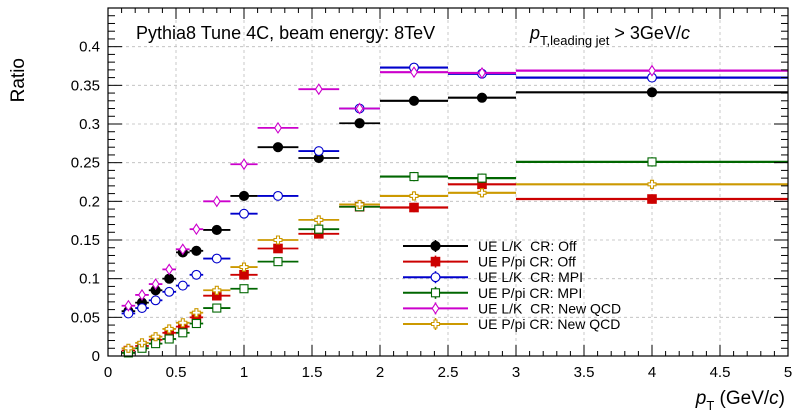 The width and height of the screenshot is (793, 417). What do you see at coordinates (788, 372) in the screenshot?
I see `x-tick-label: 5` at bounding box center [788, 372].